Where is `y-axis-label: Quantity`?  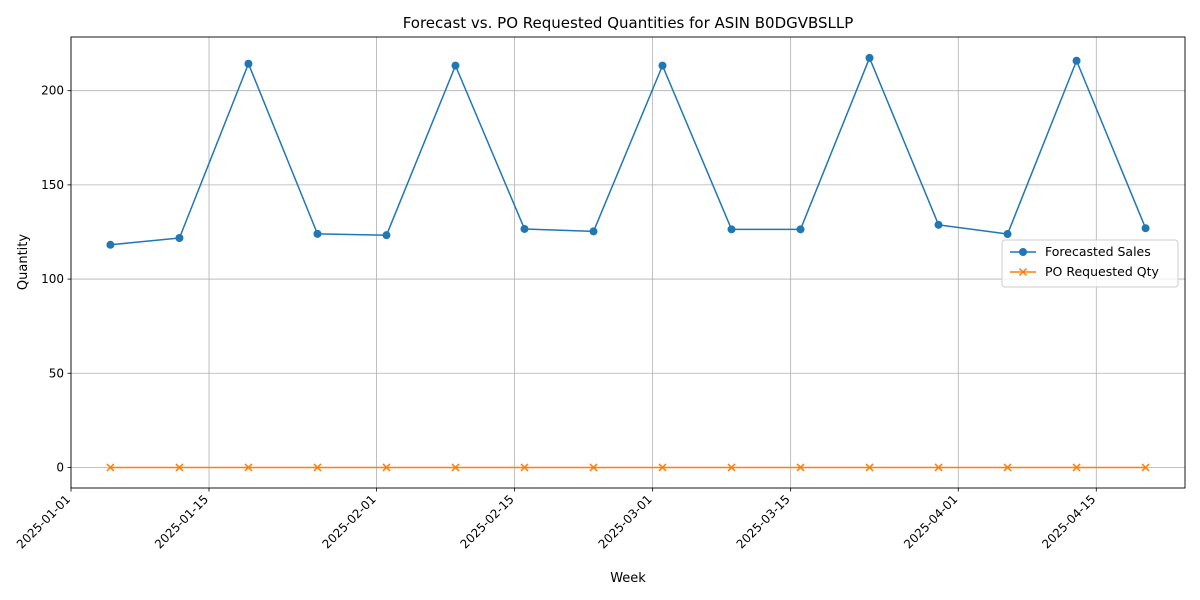 y-axis-label: Quantity is located at coordinates (23, 262).